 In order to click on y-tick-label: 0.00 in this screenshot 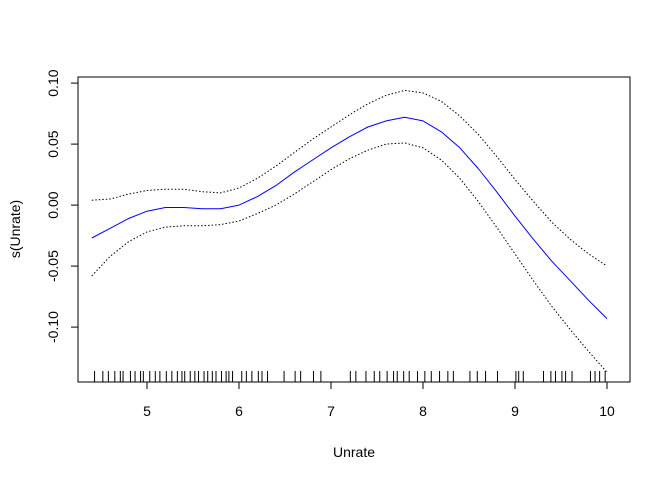, I will do `click(53, 204)`.